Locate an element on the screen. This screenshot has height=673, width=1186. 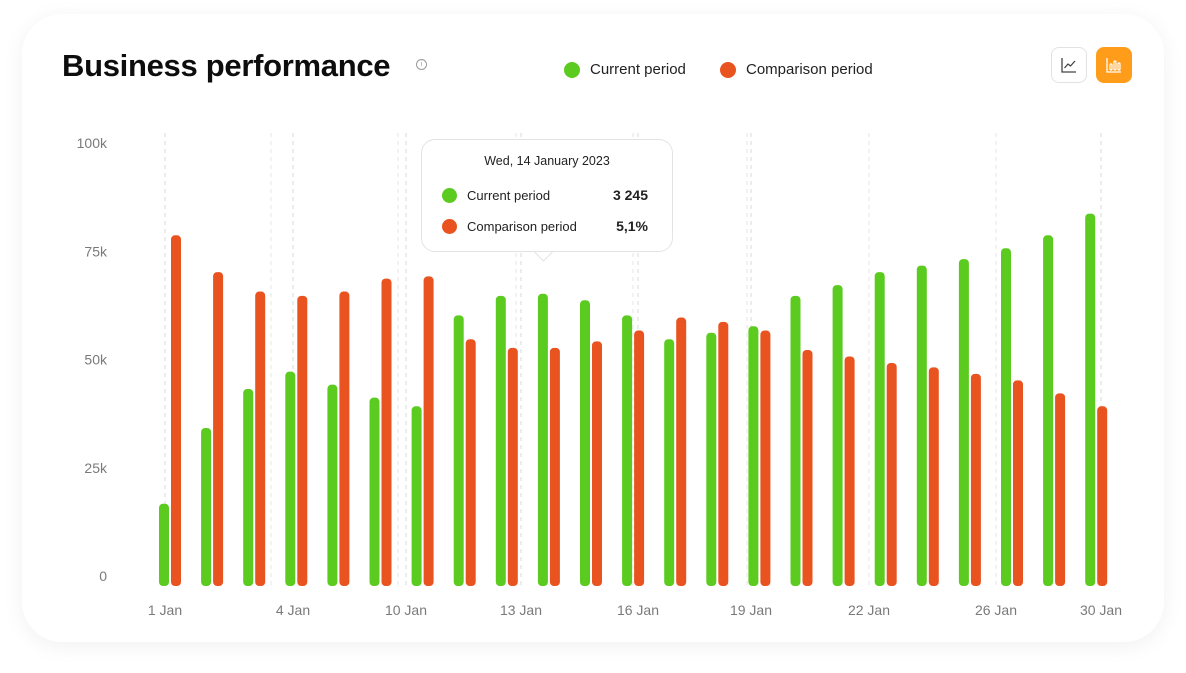
x-tick-label: 16 Jan is located at coordinates (638, 610).